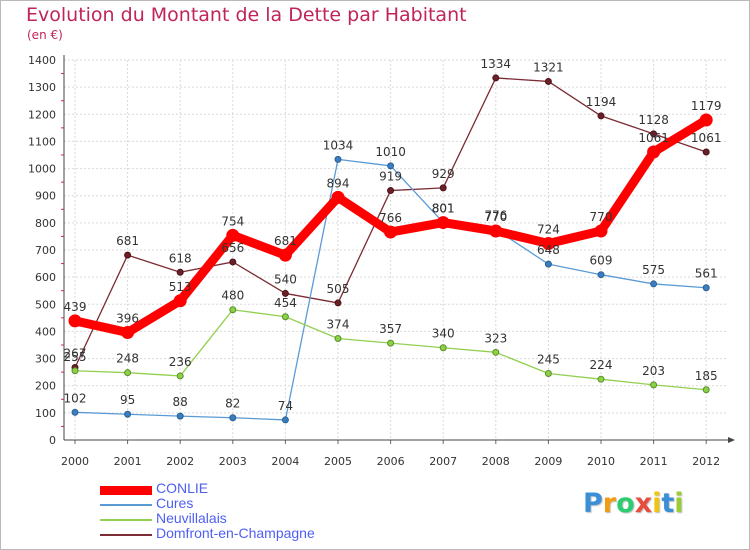  What do you see at coordinates (338, 324) in the screenshot?
I see `data-label: 374` at bounding box center [338, 324].